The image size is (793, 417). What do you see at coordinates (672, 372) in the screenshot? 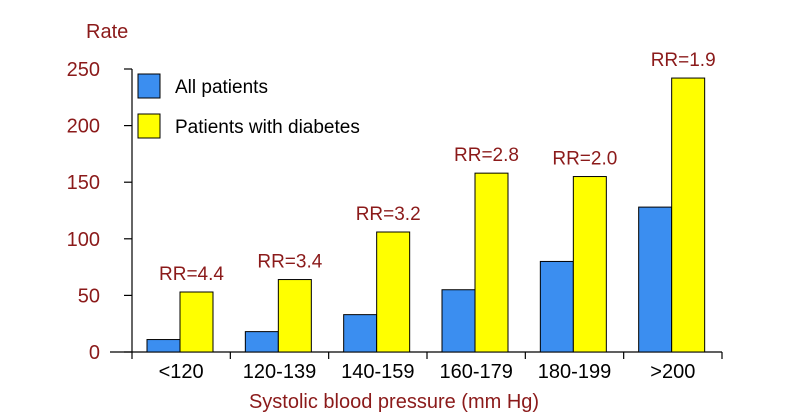
I see `x-tick-label: >200` at bounding box center [672, 372].